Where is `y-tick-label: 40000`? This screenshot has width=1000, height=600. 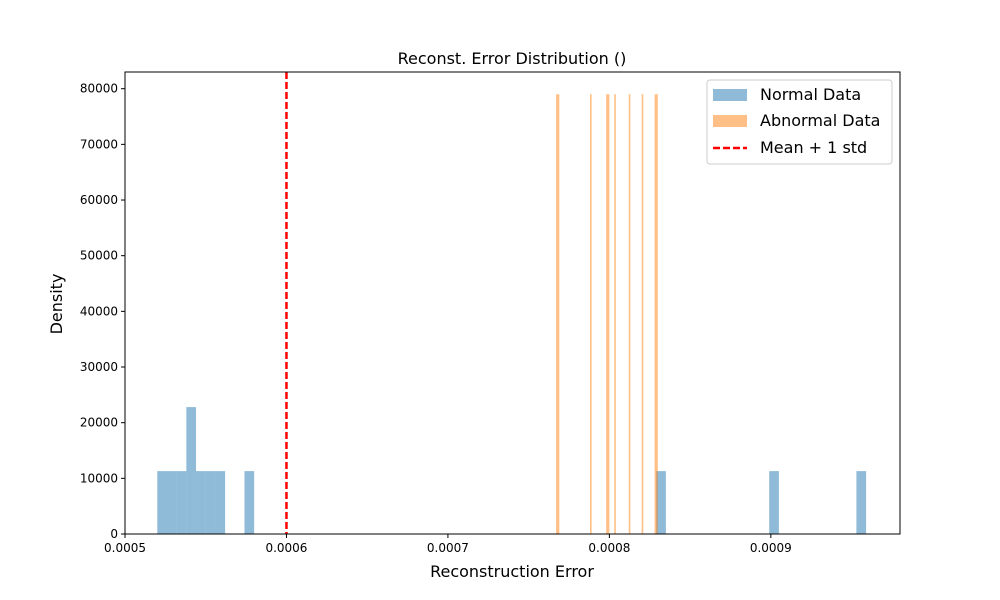
y-tick-label: 40000 is located at coordinates (99, 311).